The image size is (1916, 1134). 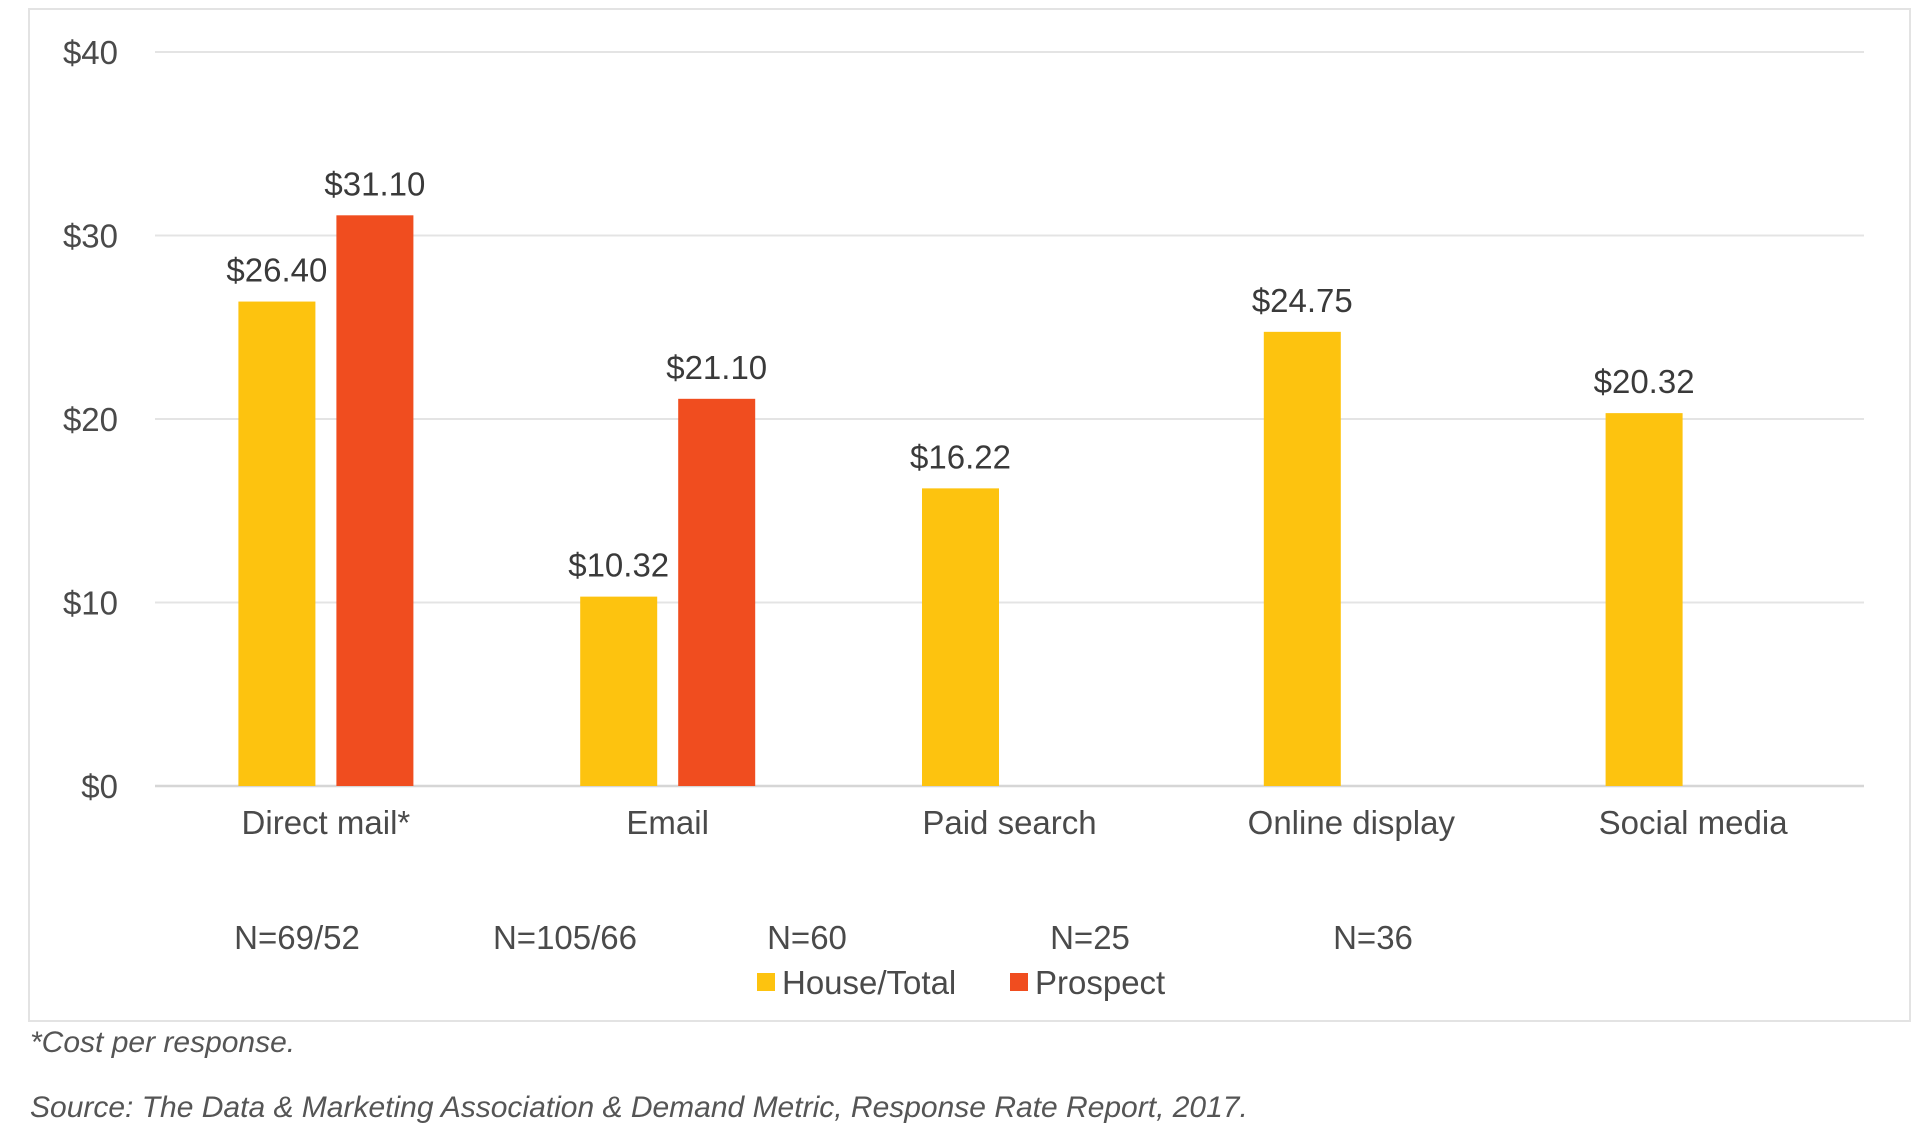 What do you see at coordinates (90, 52) in the screenshot?
I see `y-tick-label: $40` at bounding box center [90, 52].